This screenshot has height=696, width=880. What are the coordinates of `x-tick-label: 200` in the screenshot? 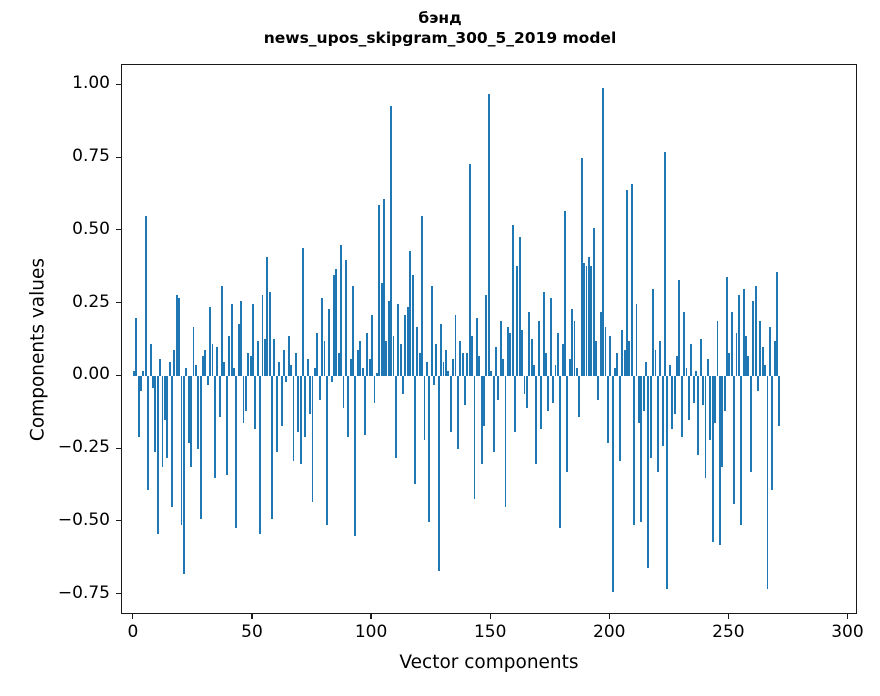 It's located at (609, 632).